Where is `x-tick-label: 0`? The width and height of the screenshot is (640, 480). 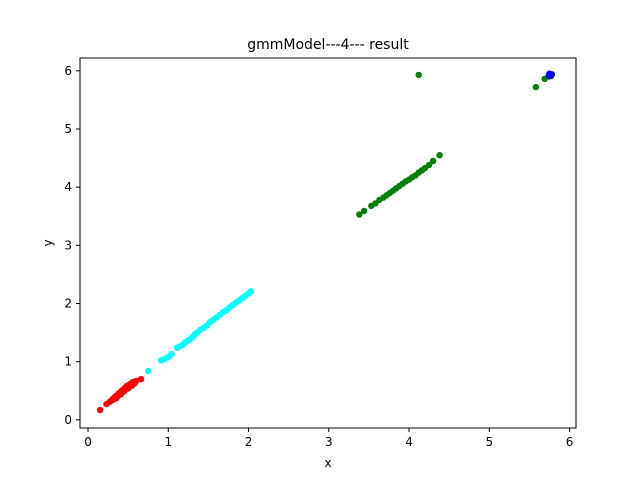 x-tick-label: 0 is located at coordinates (88, 442).